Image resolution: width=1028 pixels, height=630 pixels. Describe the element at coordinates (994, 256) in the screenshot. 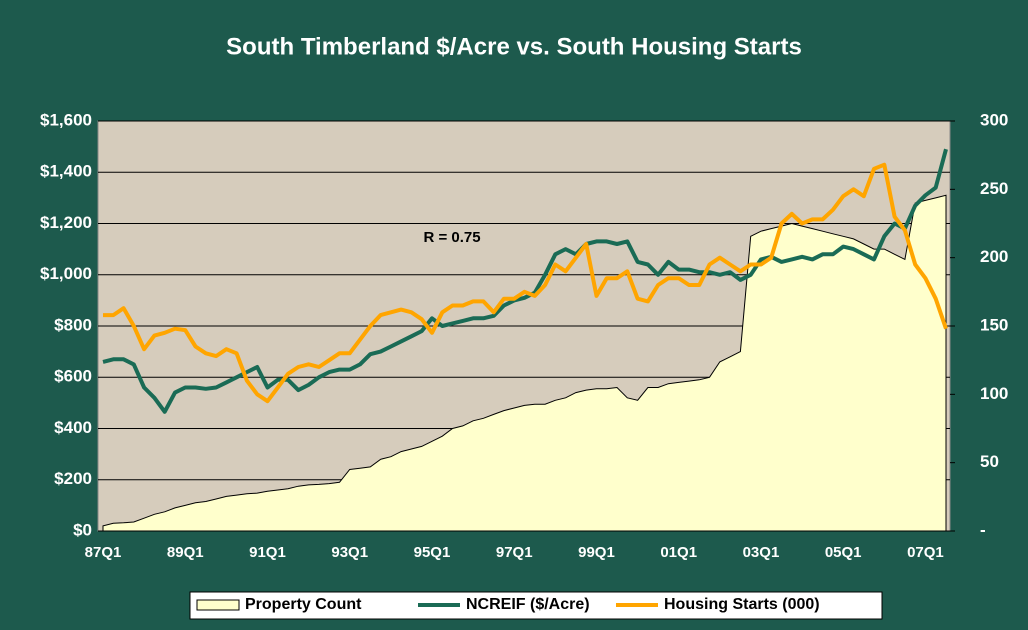

I see `y2-tick-label: 200` at that location.